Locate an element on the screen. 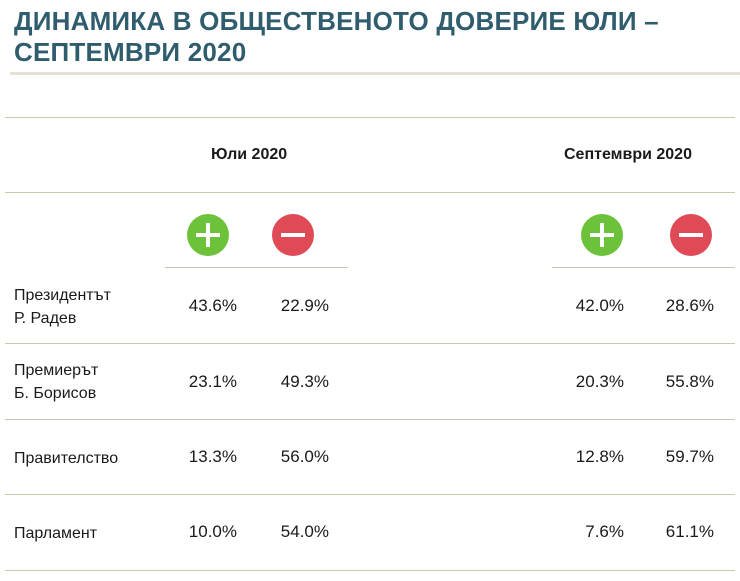 The height and width of the screenshot is (581, 740). row-label-line: Р. Радев is located at coordinates (45, 318).